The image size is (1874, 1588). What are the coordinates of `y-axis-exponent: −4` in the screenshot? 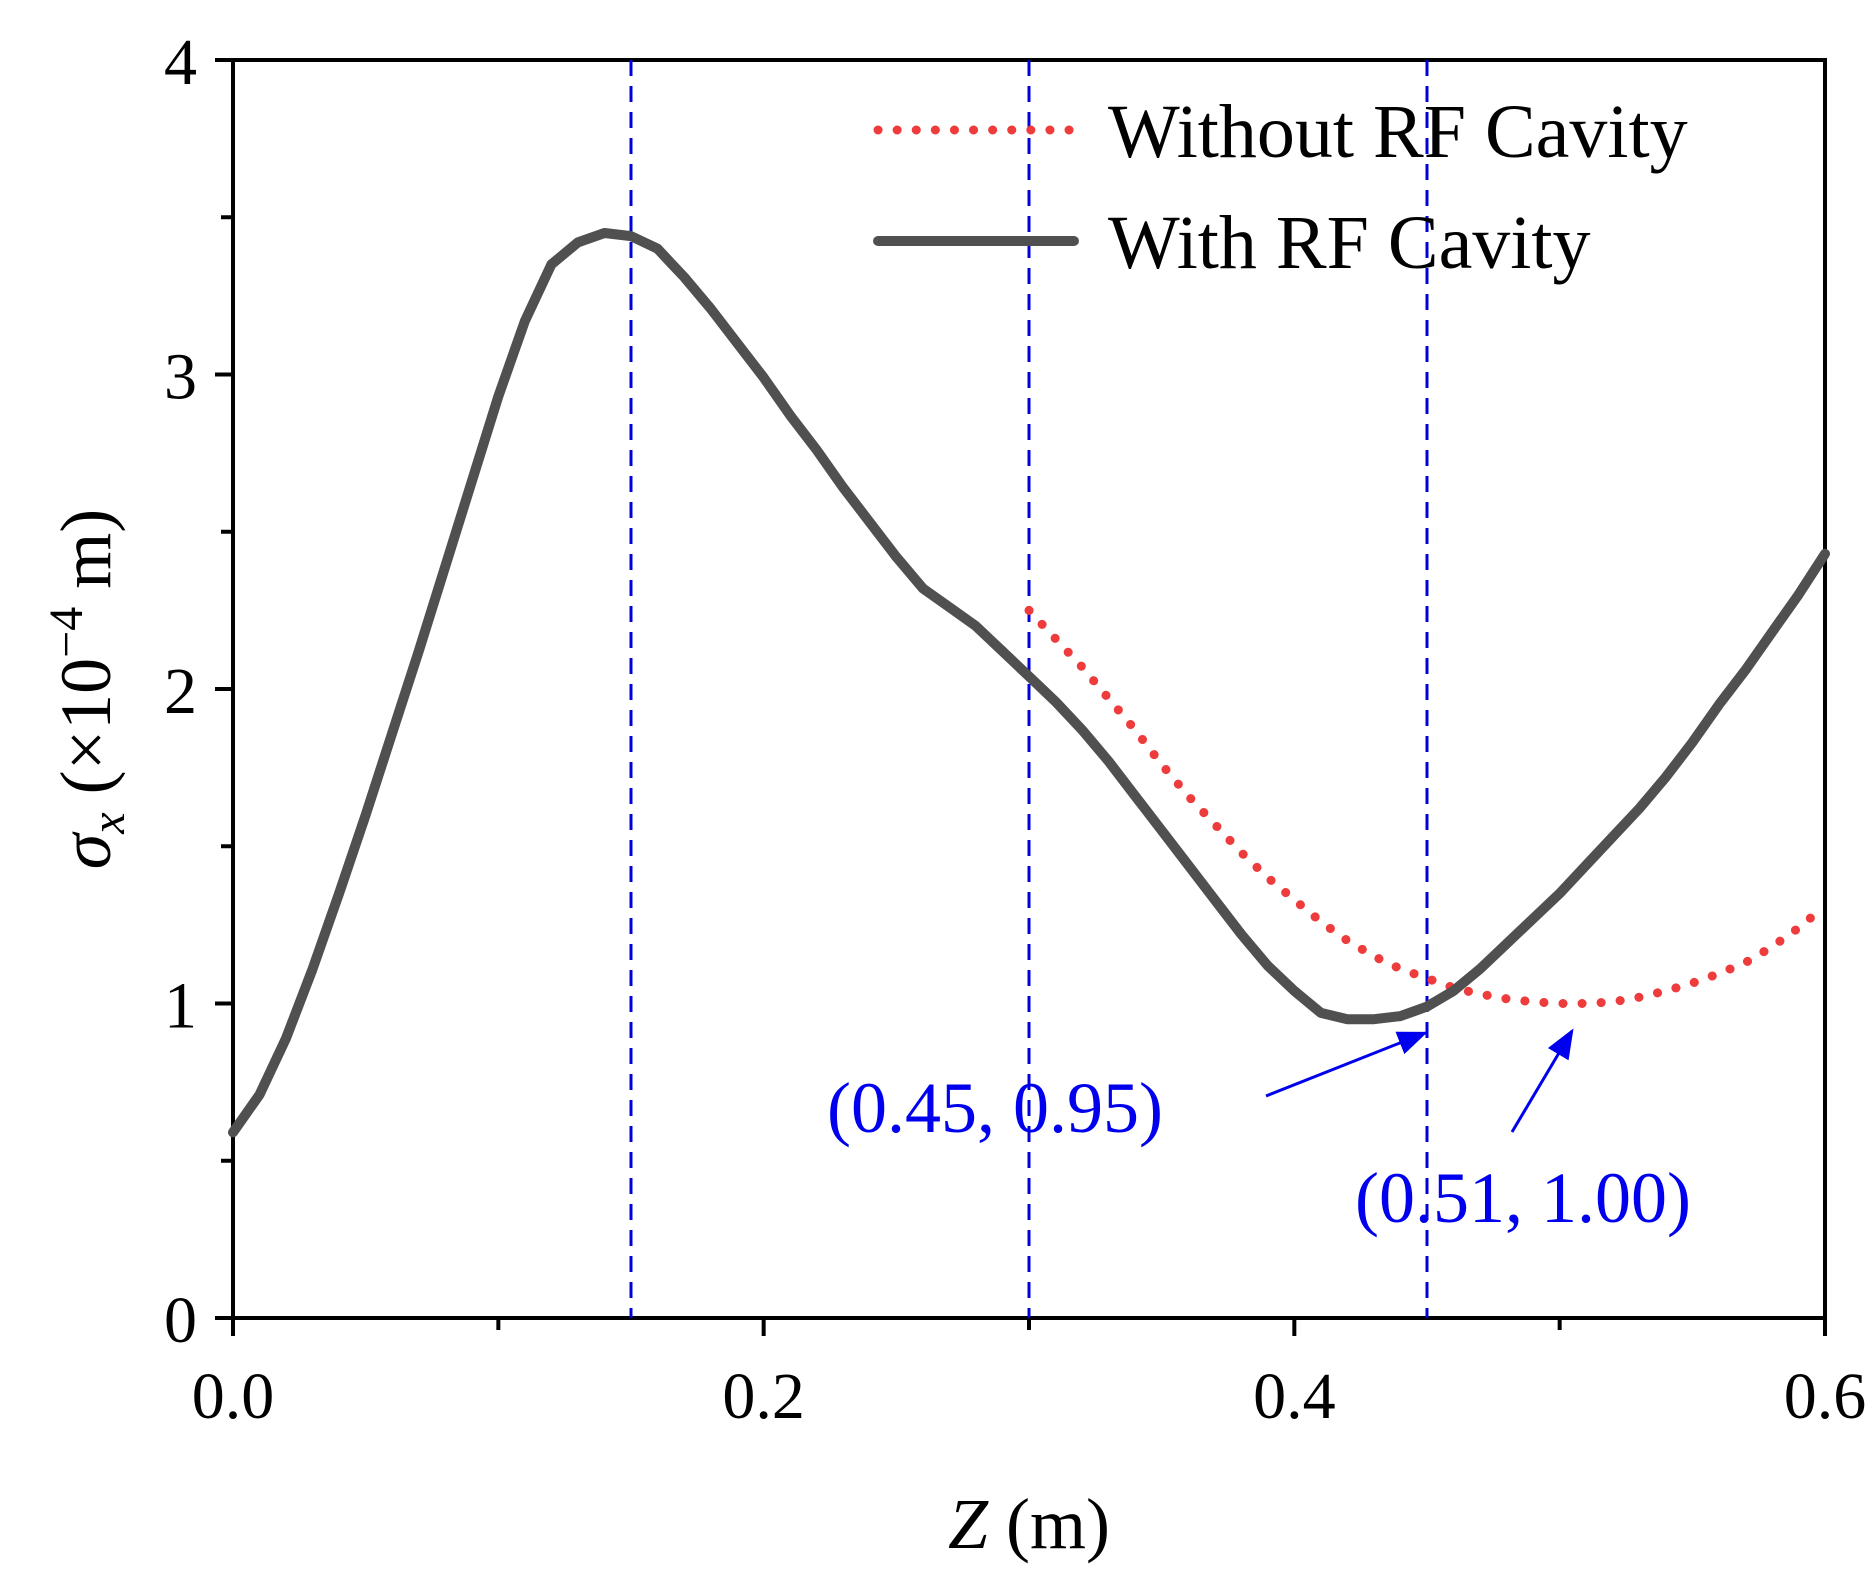 It's located at (66, 632).